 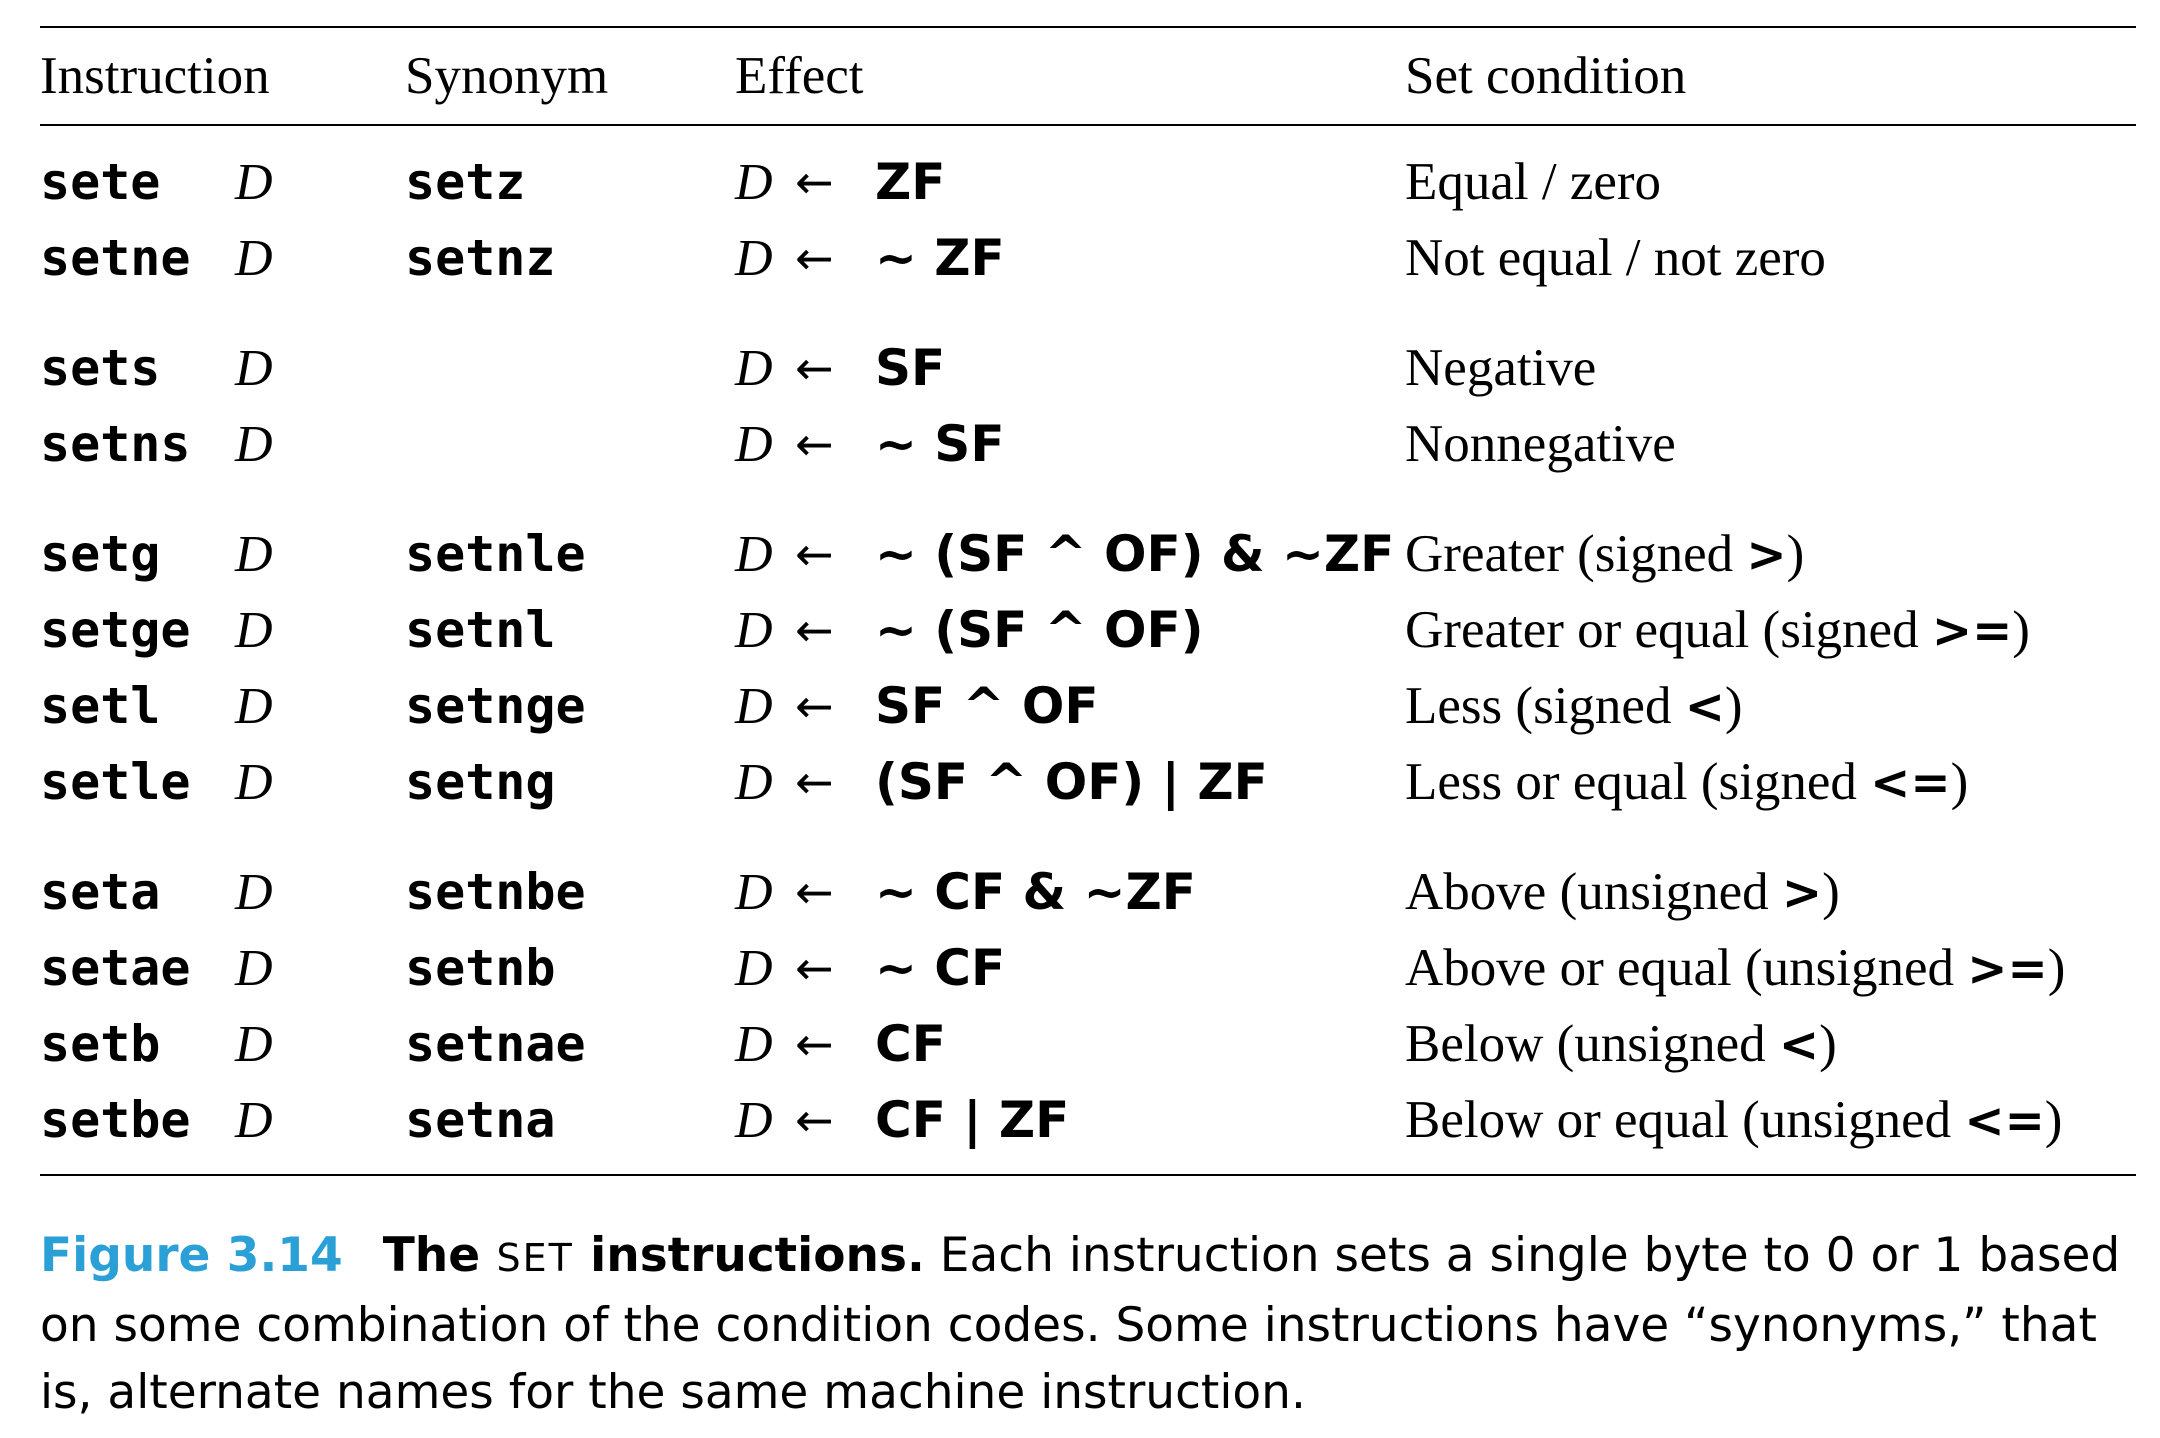 What do you see at coordinates (115, 782) in the screenshot?
I see `instruction-cell: setle` at bounding box center [115, 782].